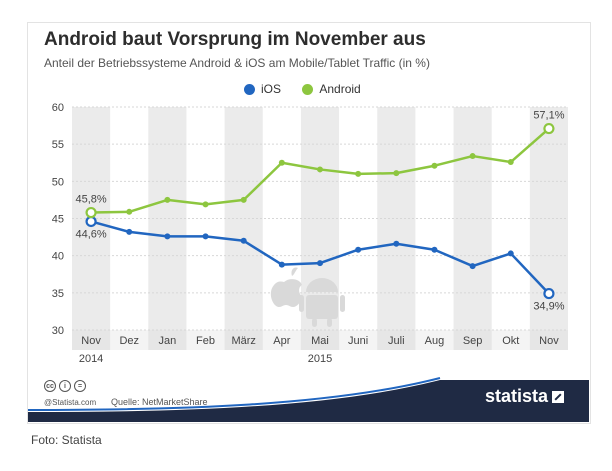 The width and height of the screenshot is (612, 471). Describe the element at coordinates (322, 307) in the screenshot. I see `android-watermark-body` at that location.